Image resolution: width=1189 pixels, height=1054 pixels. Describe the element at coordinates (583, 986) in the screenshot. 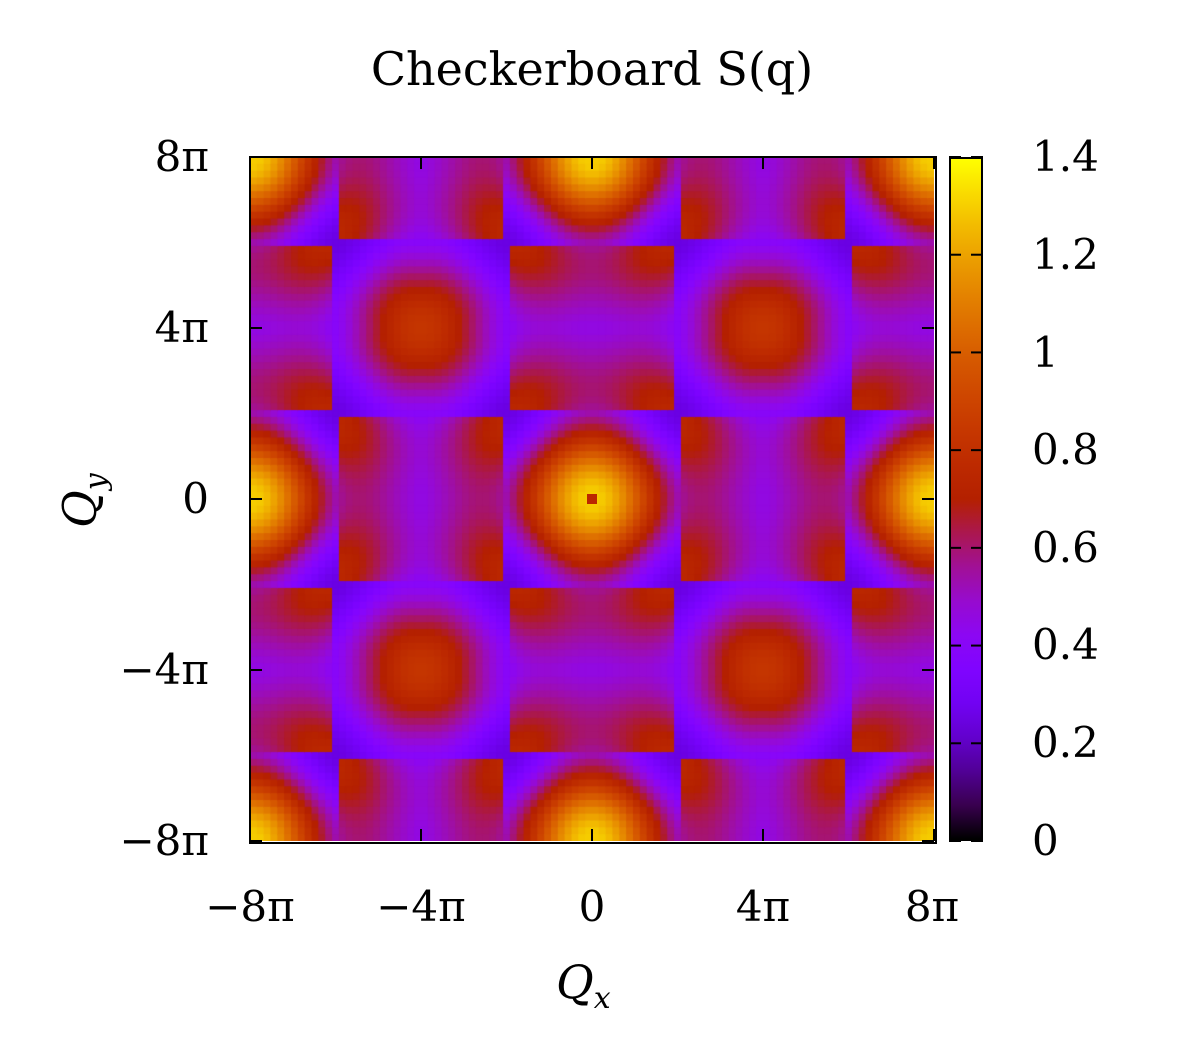

I see `x-axis-label: Qx` at that location.